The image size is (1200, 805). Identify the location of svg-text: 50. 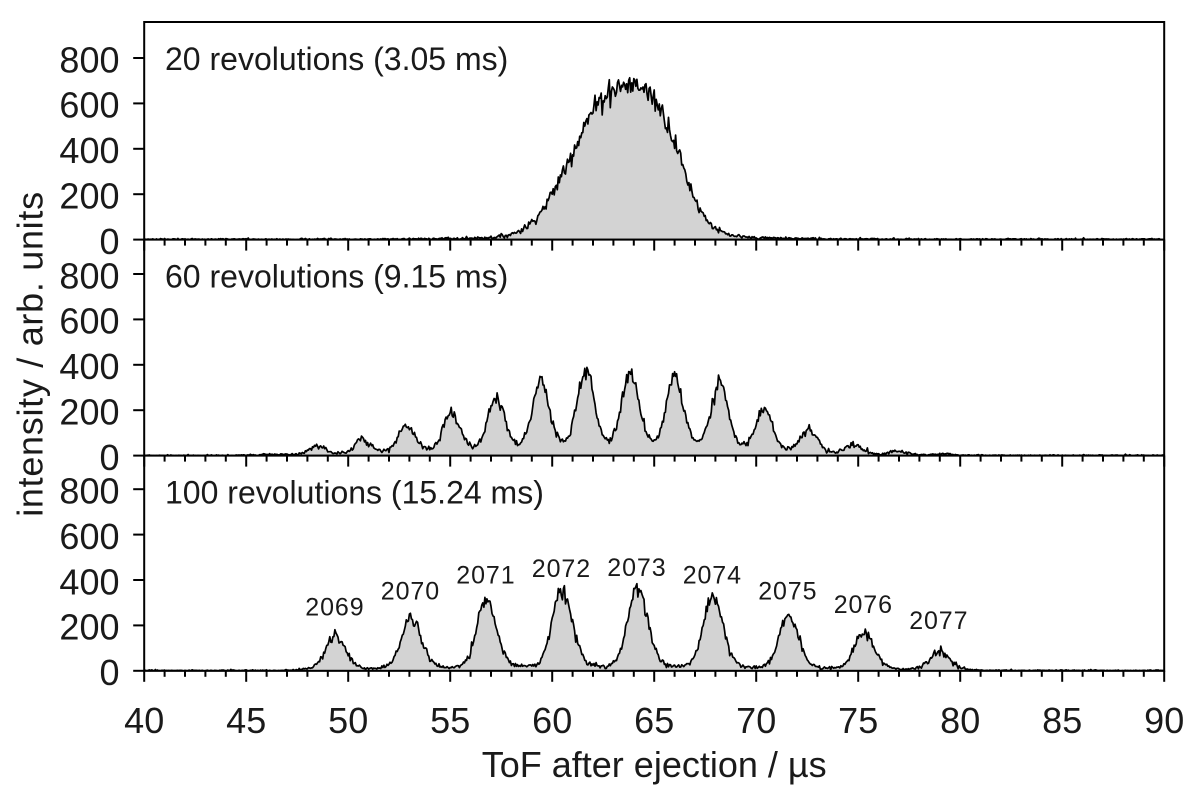
(348, 720).